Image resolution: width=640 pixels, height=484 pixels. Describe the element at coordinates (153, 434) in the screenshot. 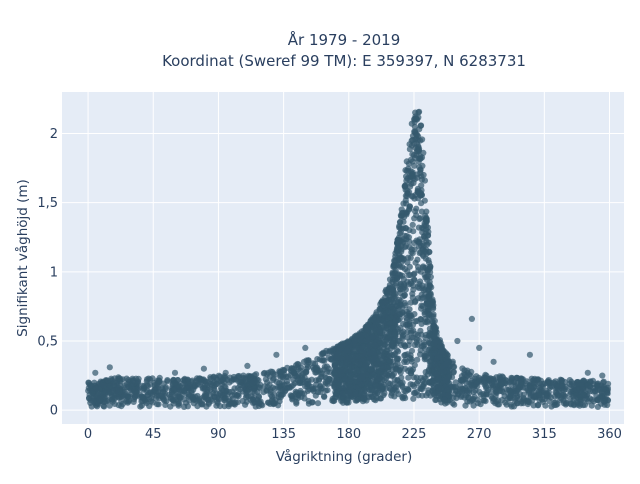

I see `x-tick-label: 45` at that location.